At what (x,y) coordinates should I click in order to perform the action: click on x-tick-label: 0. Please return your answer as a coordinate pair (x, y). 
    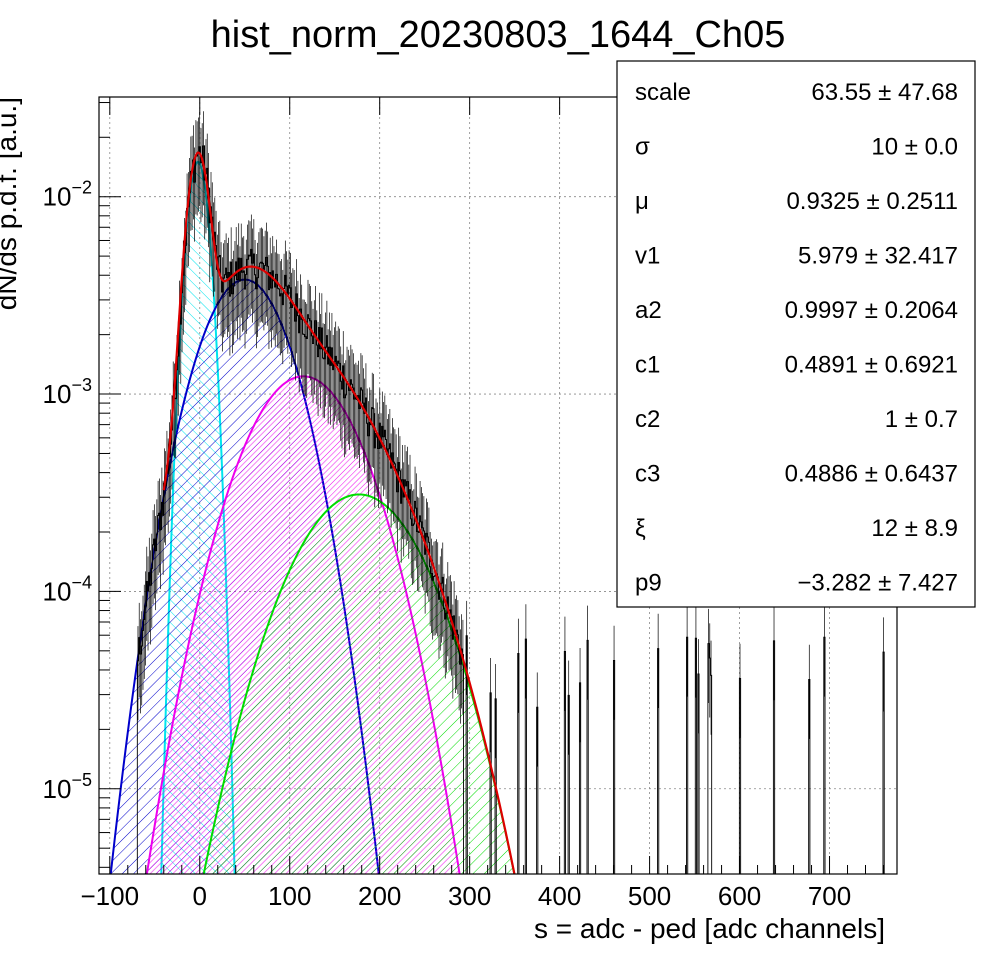
    Looking at the image, I should click on (200, 896).